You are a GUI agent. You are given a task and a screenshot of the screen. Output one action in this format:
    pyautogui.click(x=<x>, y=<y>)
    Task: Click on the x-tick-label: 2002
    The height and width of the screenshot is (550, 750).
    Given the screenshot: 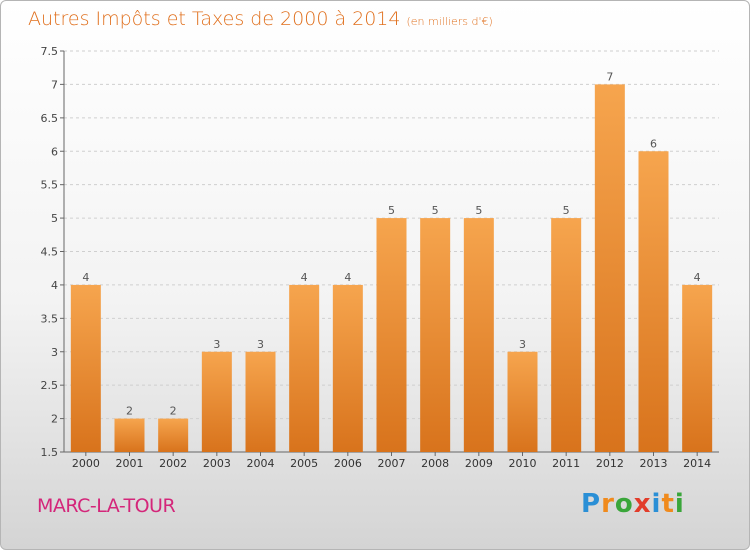 What is the action you would take?
    pyautogui.click(x=173, y=463)
    